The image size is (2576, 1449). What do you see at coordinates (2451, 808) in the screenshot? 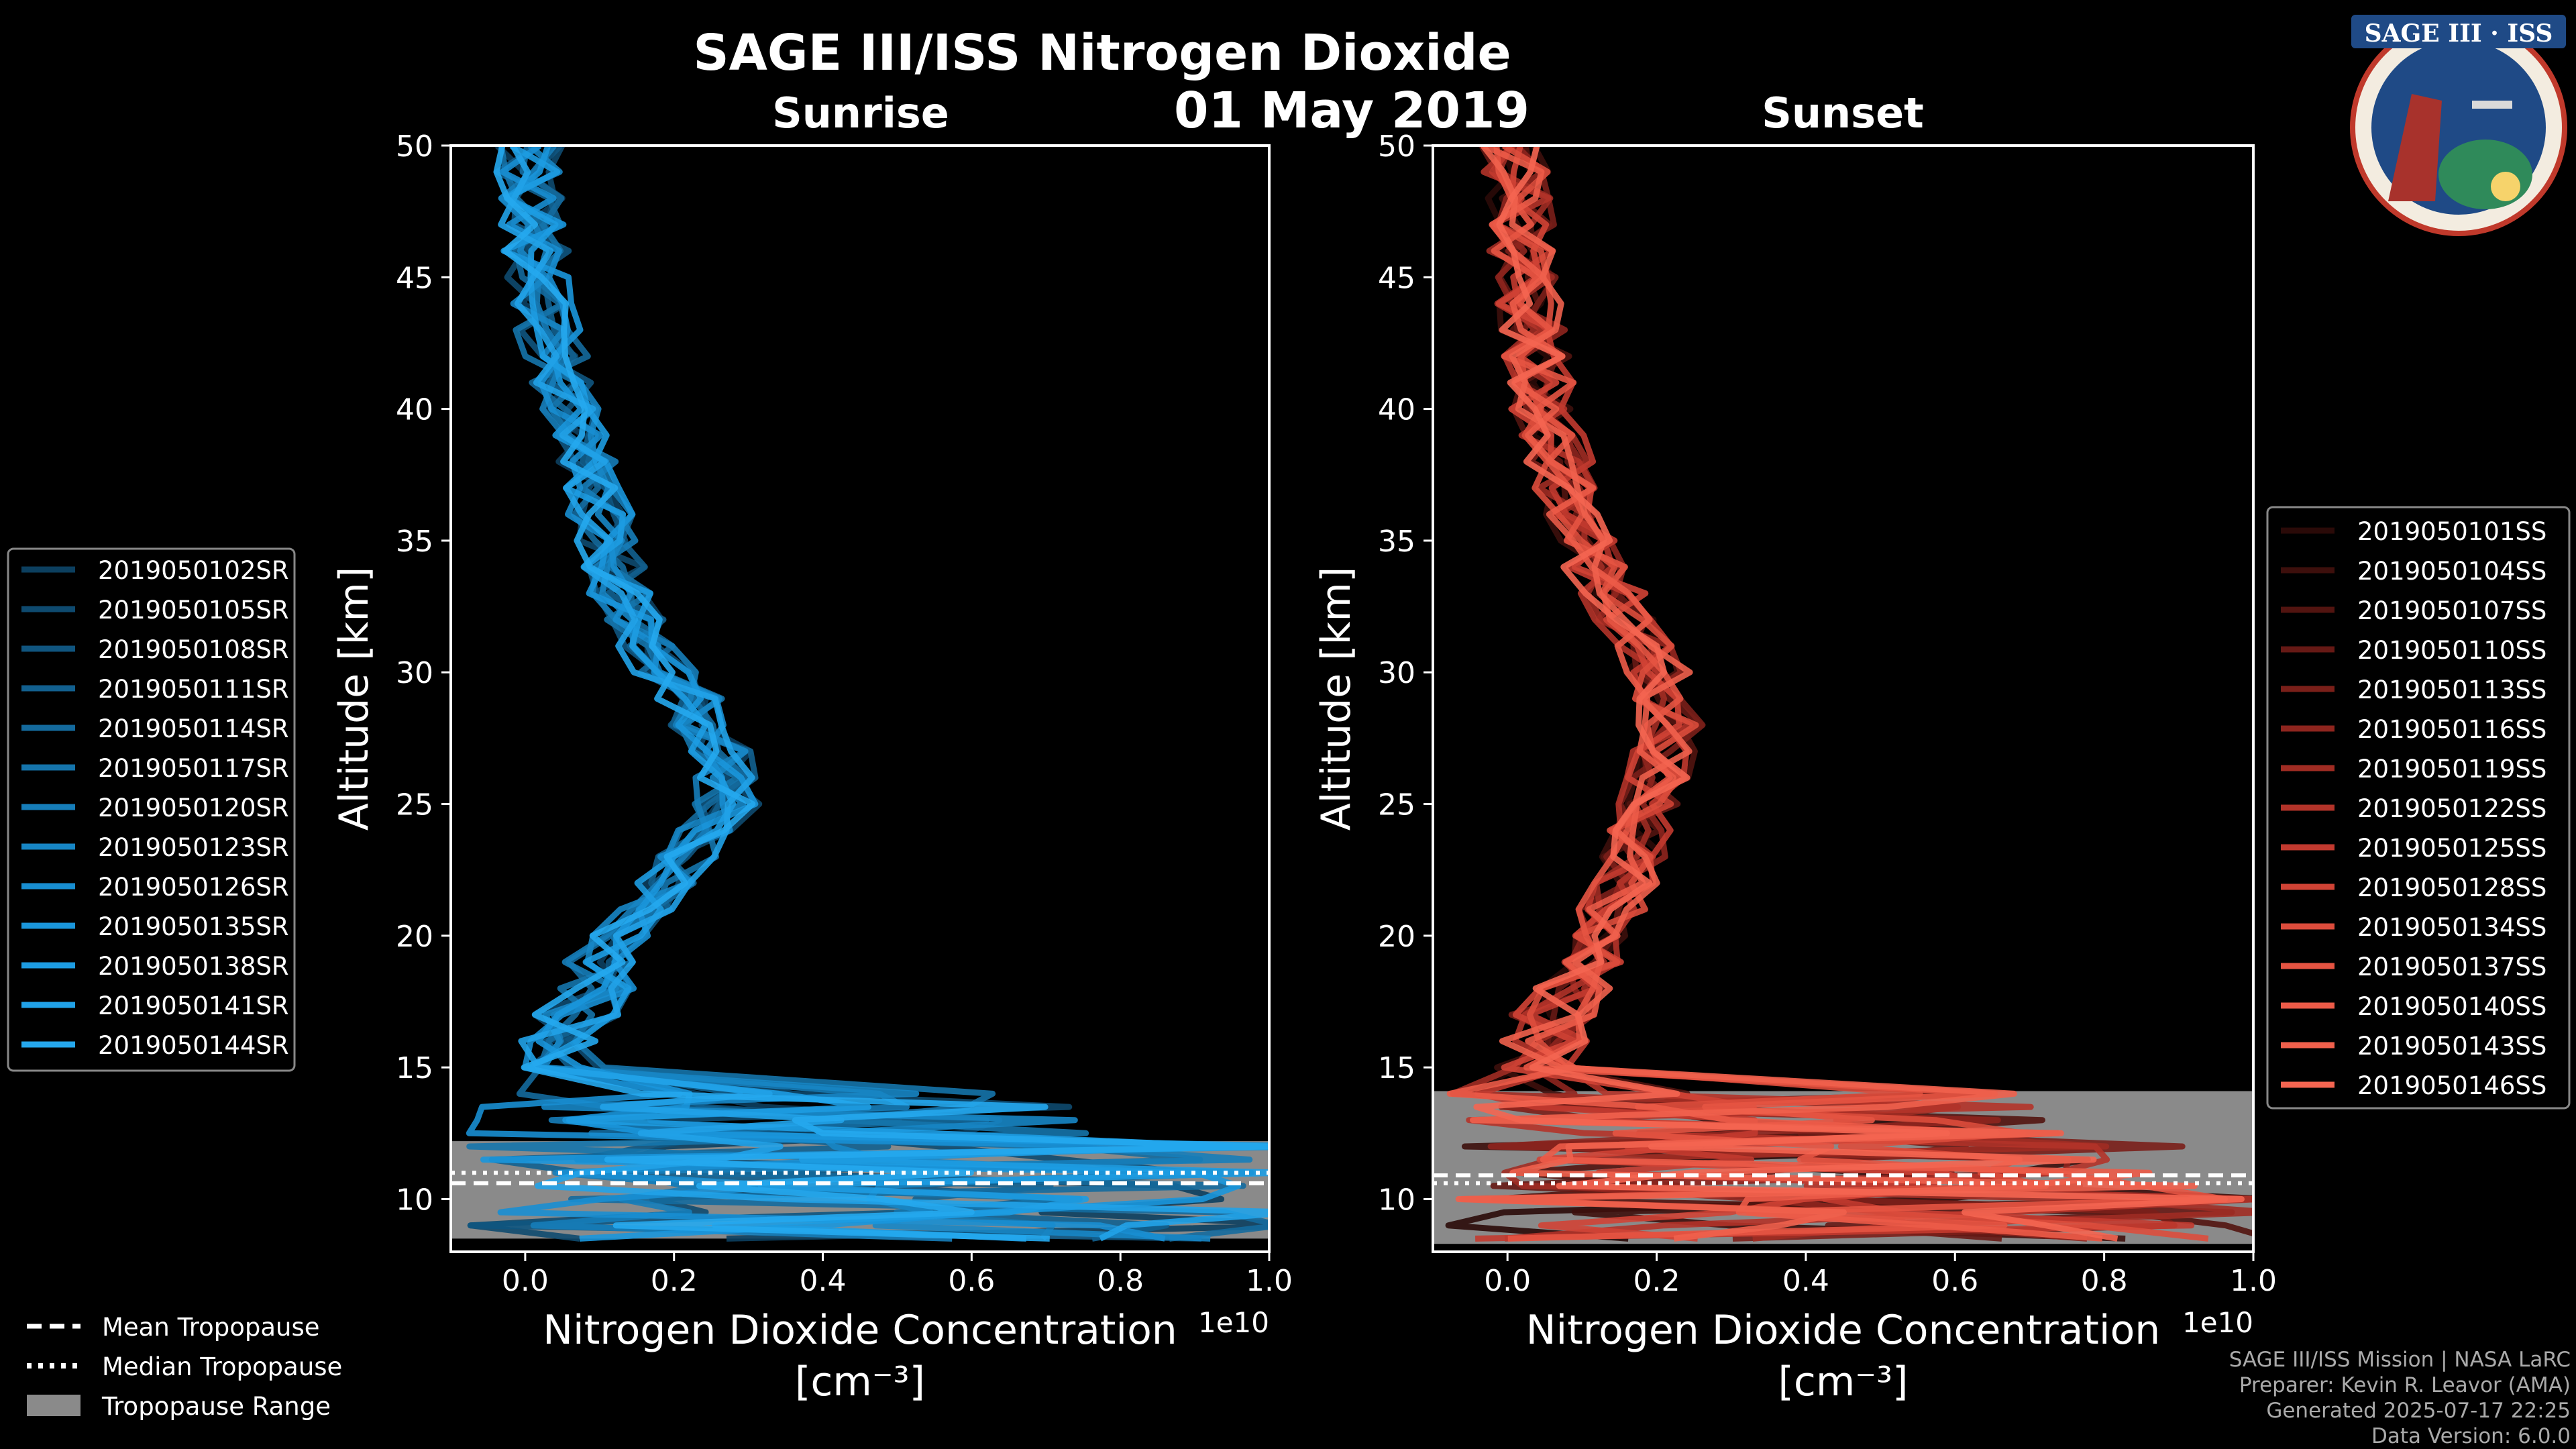
I see `sunset-legend-label: 2019050122SS` at bounding box center [2451, 808].